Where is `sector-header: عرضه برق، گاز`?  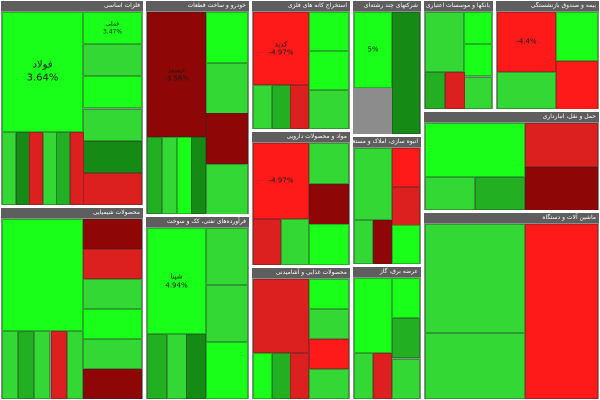
sector-header: عرضه برق، گاز is located at coordinates (387, 272).